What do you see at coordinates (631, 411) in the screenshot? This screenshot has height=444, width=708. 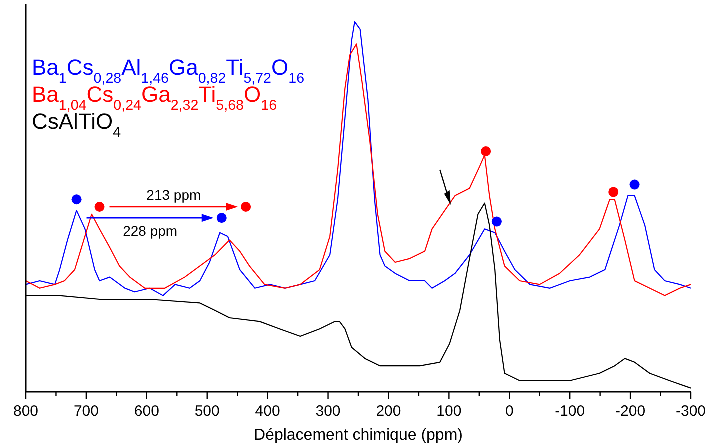 I see `x-tick-label: -200` at bounding box center [631, 411].